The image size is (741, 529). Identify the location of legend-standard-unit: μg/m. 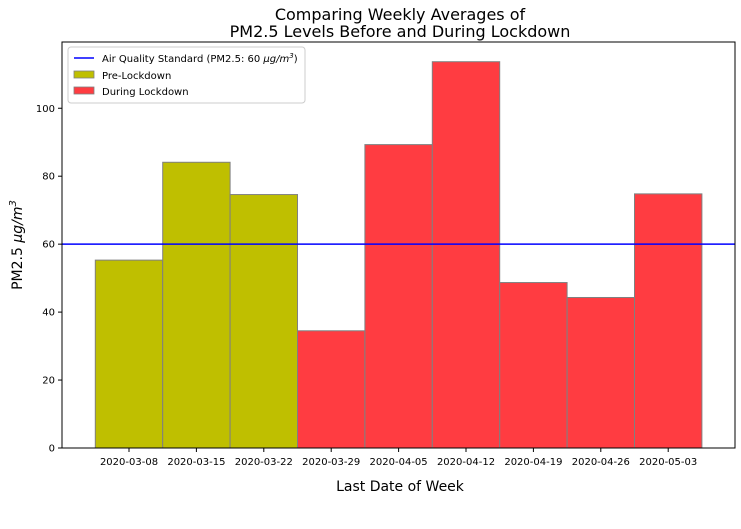
(275, 59).